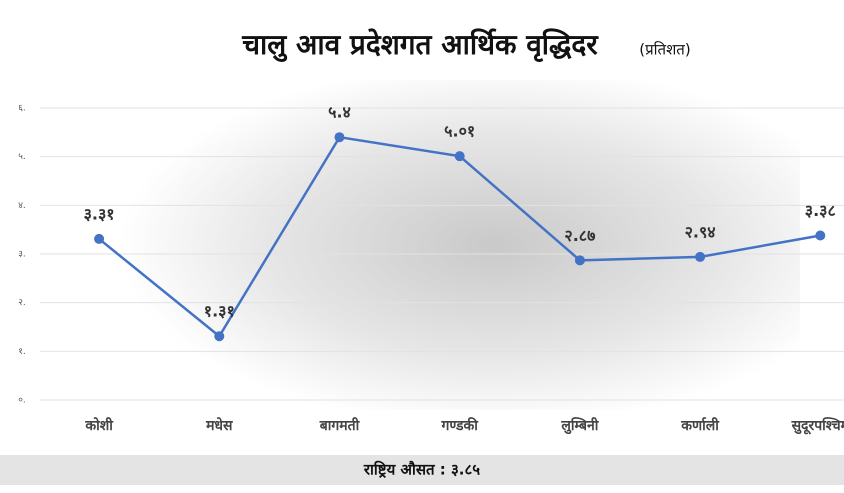  Describe the element at coordinates (579, 426) in the screenshot. I see `x-tick-label: लुम्बिनी` at that location.